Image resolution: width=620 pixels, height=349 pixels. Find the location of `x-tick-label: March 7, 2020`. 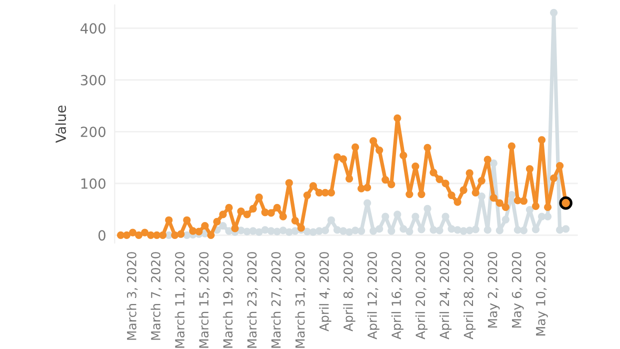

x-tick-label: March 7, 2020 is located at coordinates (156, 296).